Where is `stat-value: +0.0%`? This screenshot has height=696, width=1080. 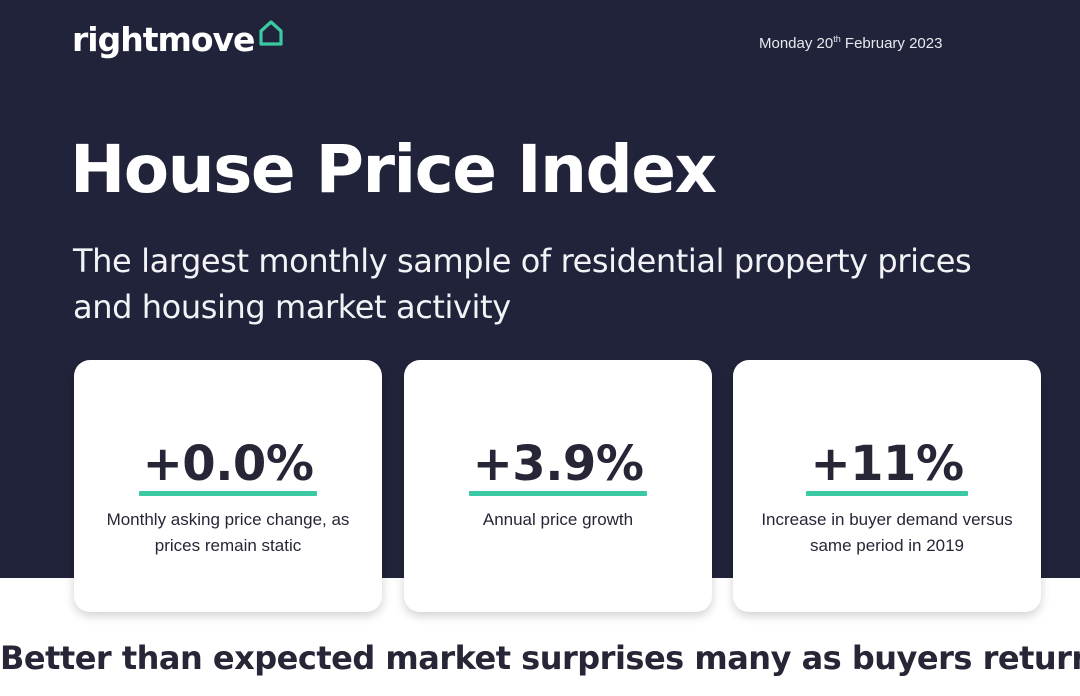
stat-value: +0.0% is located at coordinates (228, 465).